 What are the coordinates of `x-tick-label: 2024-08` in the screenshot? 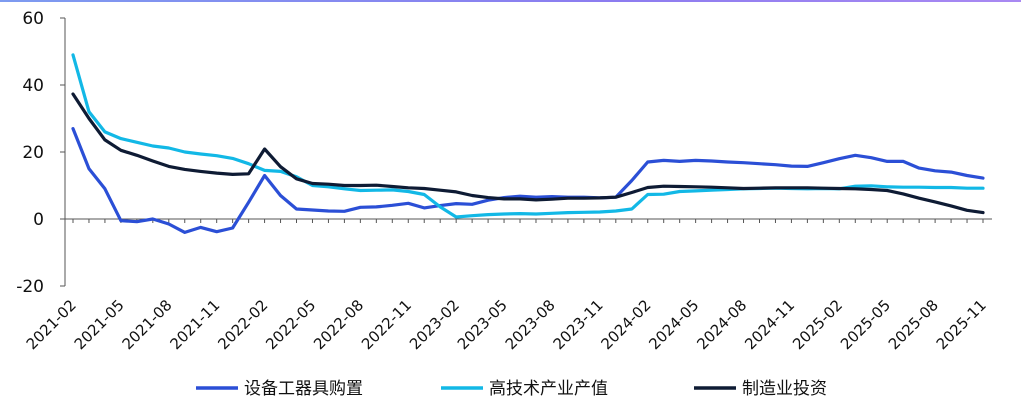 It's located at (721, 324).